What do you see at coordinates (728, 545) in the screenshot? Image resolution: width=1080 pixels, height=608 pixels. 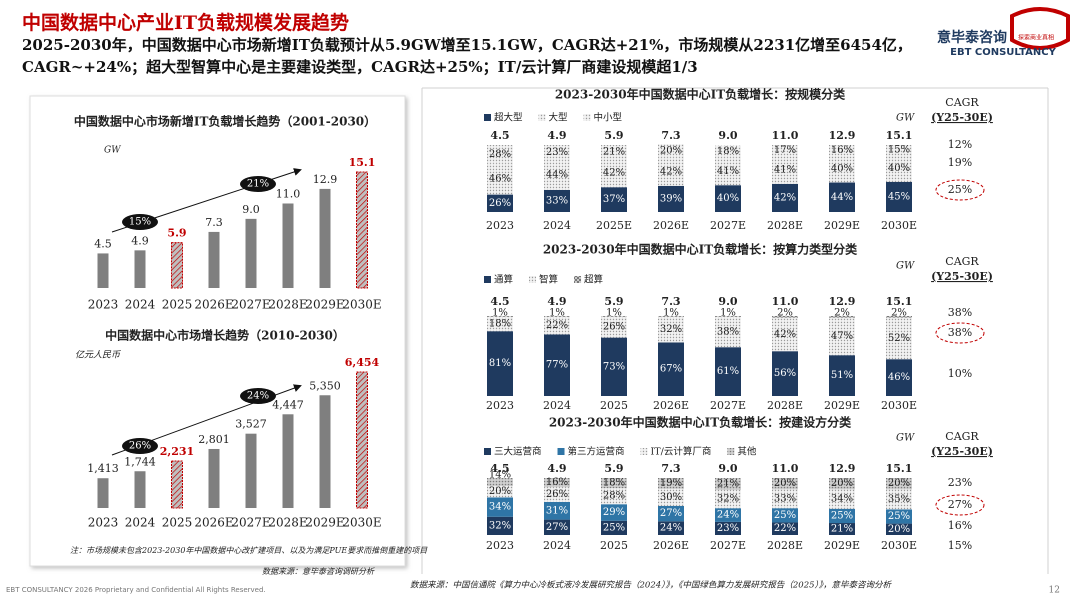 I see `x-tick-label: 2027E` at bounding box center [728, 545].